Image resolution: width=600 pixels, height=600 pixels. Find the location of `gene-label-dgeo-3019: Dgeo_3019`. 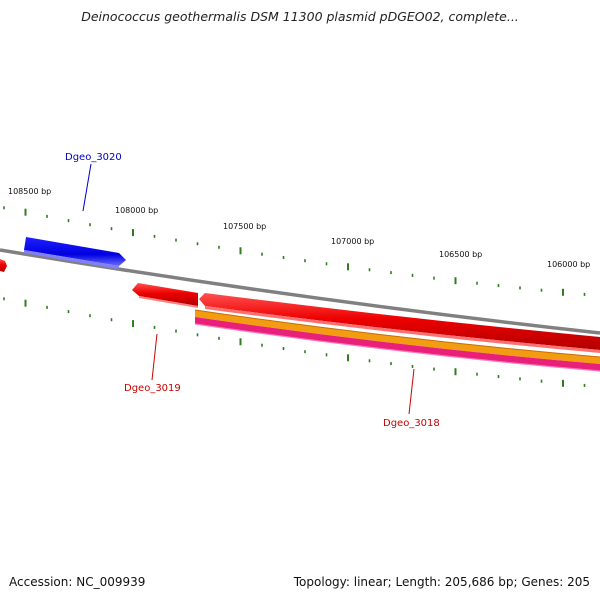

gene-label-dgeo-3019: Dgeo_3019 is located at coordinates (152, 388).